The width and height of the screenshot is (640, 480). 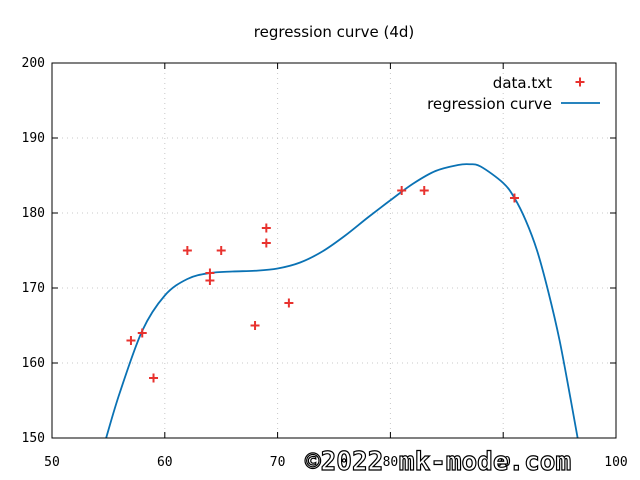 I want to click on chart-title: regression curve (4d), so click(x=334, y=32).